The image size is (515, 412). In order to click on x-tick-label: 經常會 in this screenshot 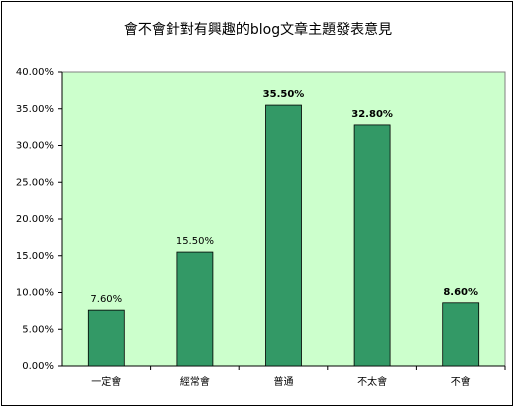, I will do `click(195, 381)`.